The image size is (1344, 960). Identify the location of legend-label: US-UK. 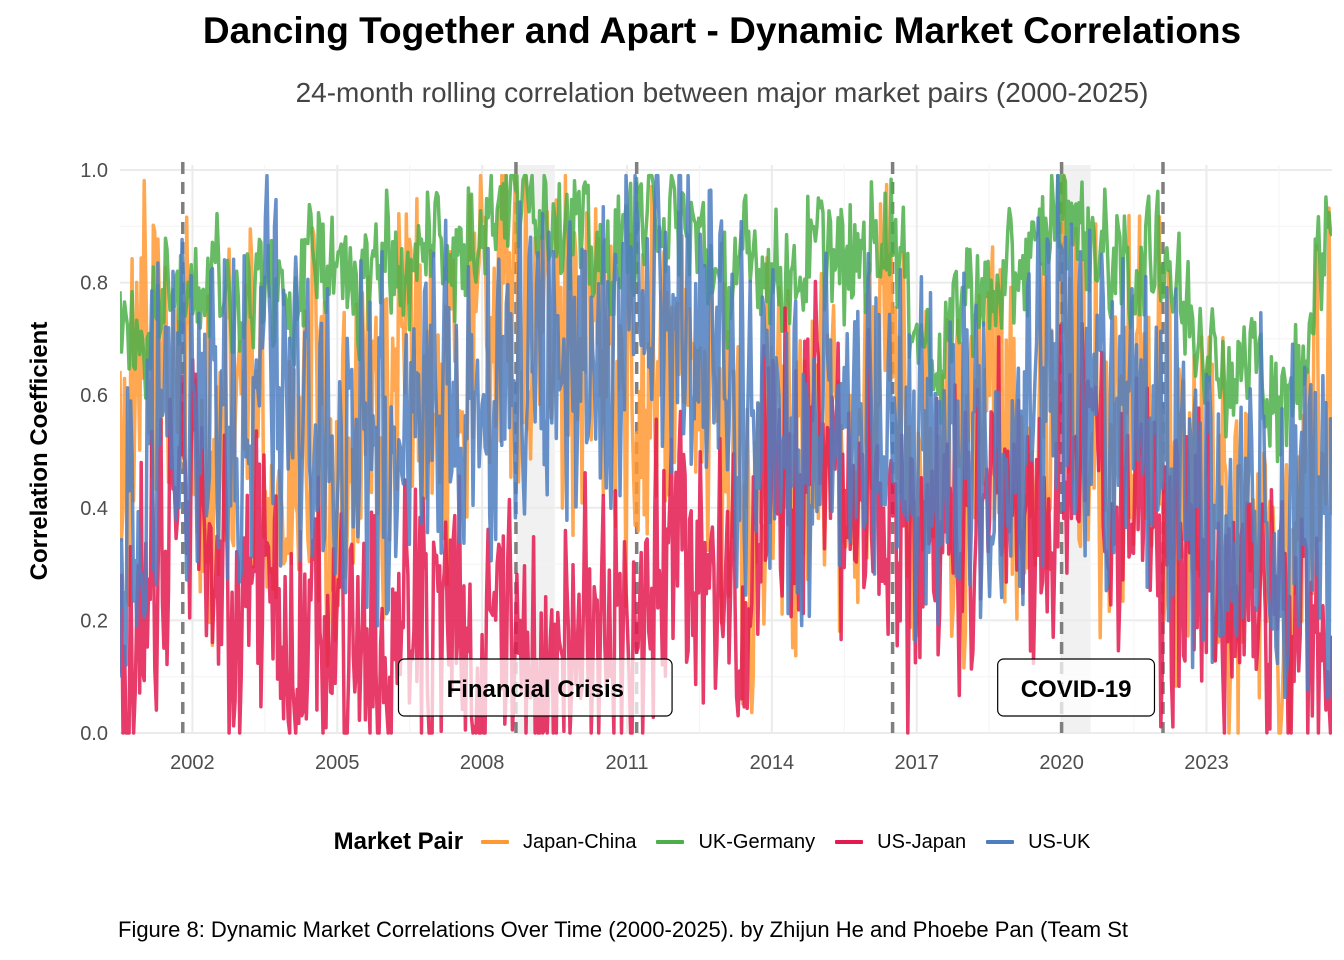
(1059, 841).